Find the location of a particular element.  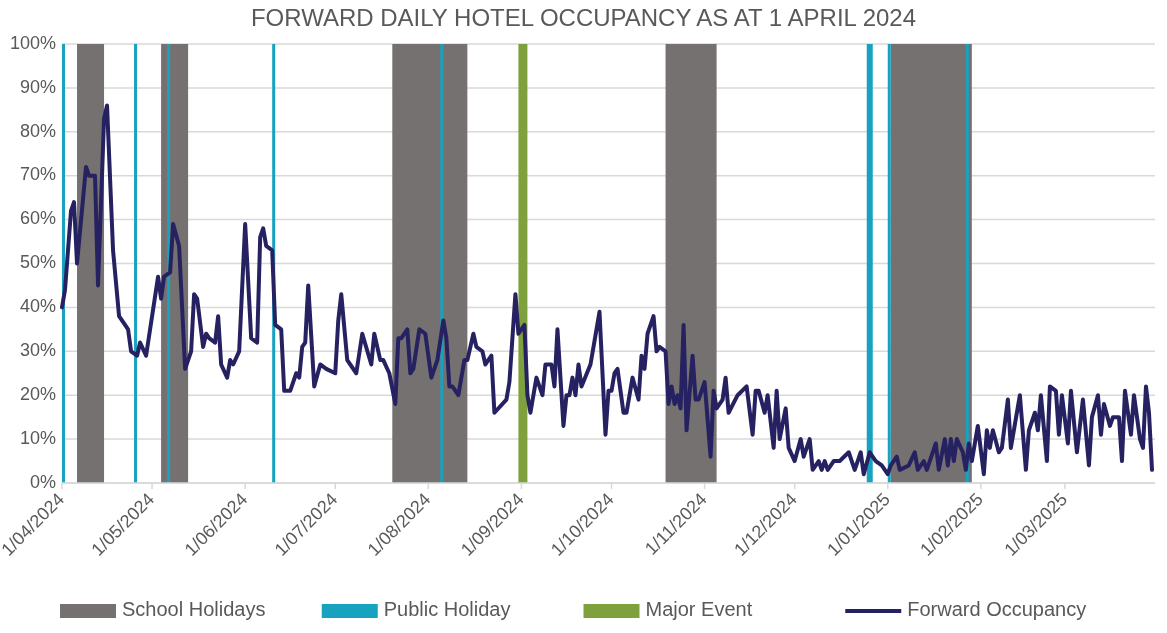

y-tick-label: 40% is located at coordinates (37, 306).